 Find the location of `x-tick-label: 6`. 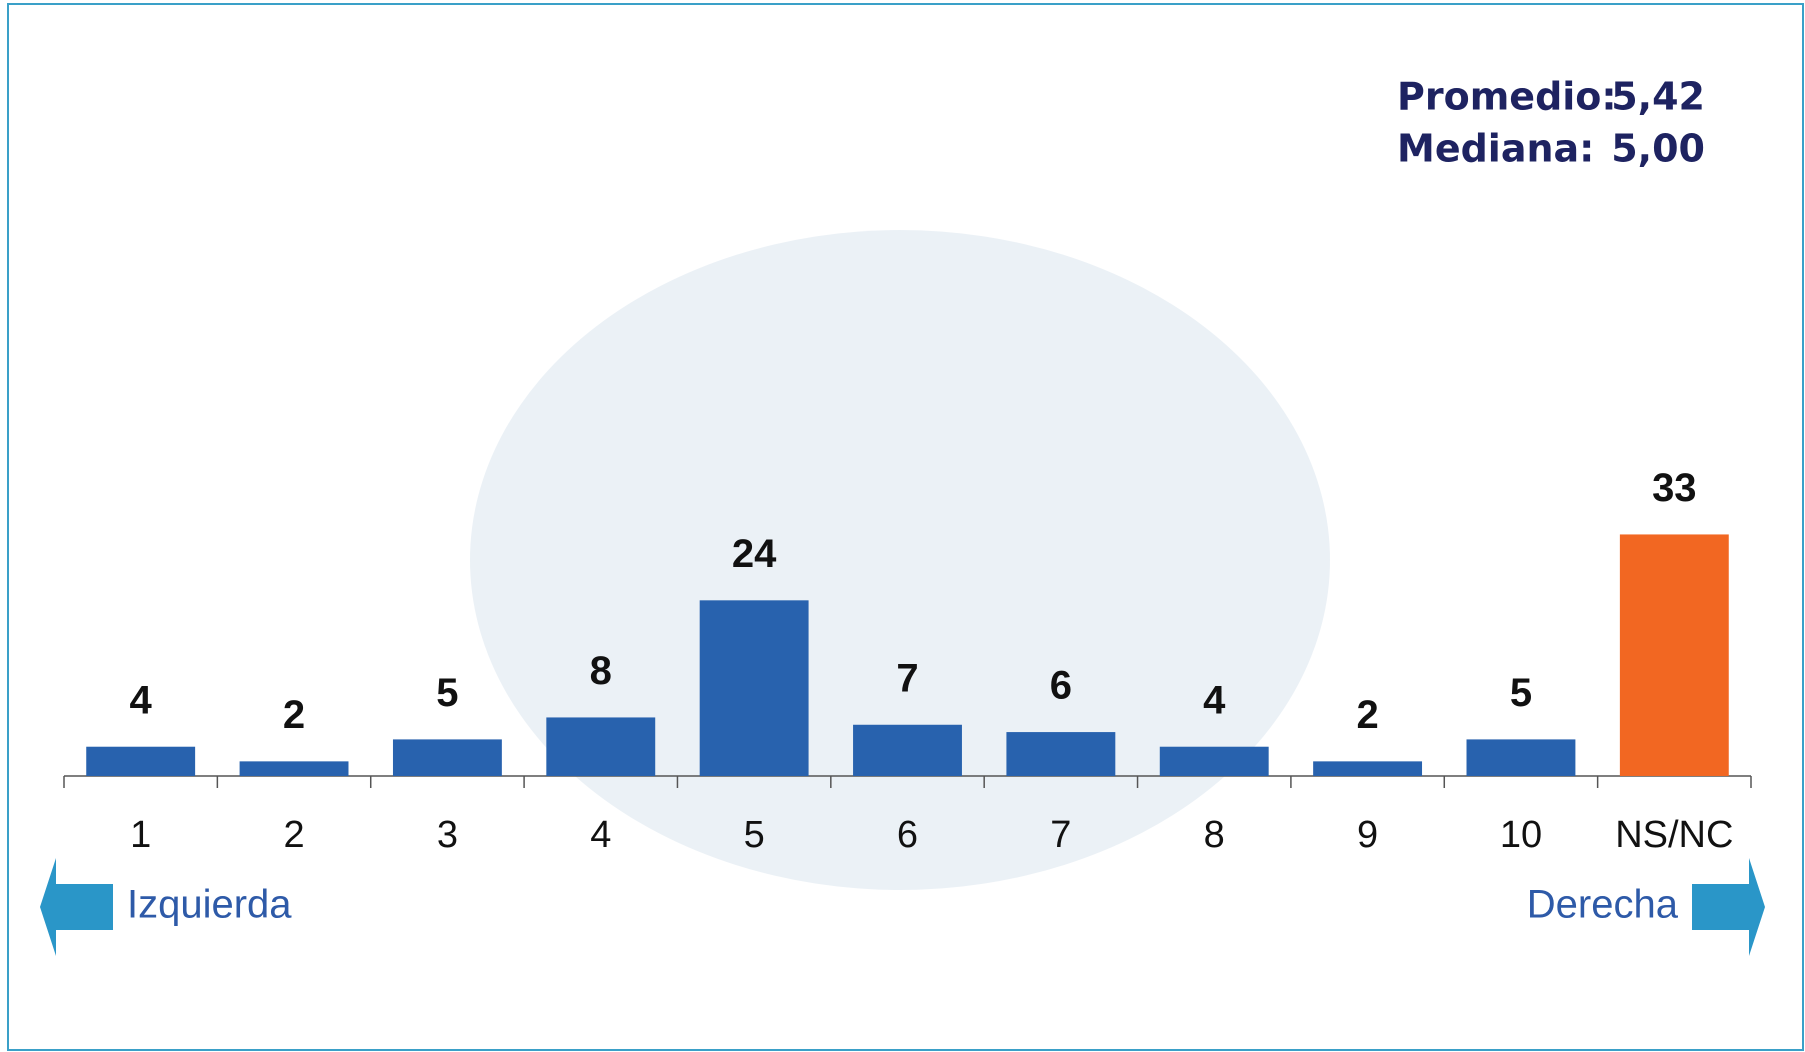

x-tick-label: 6 is located at coordinates (907, 835).